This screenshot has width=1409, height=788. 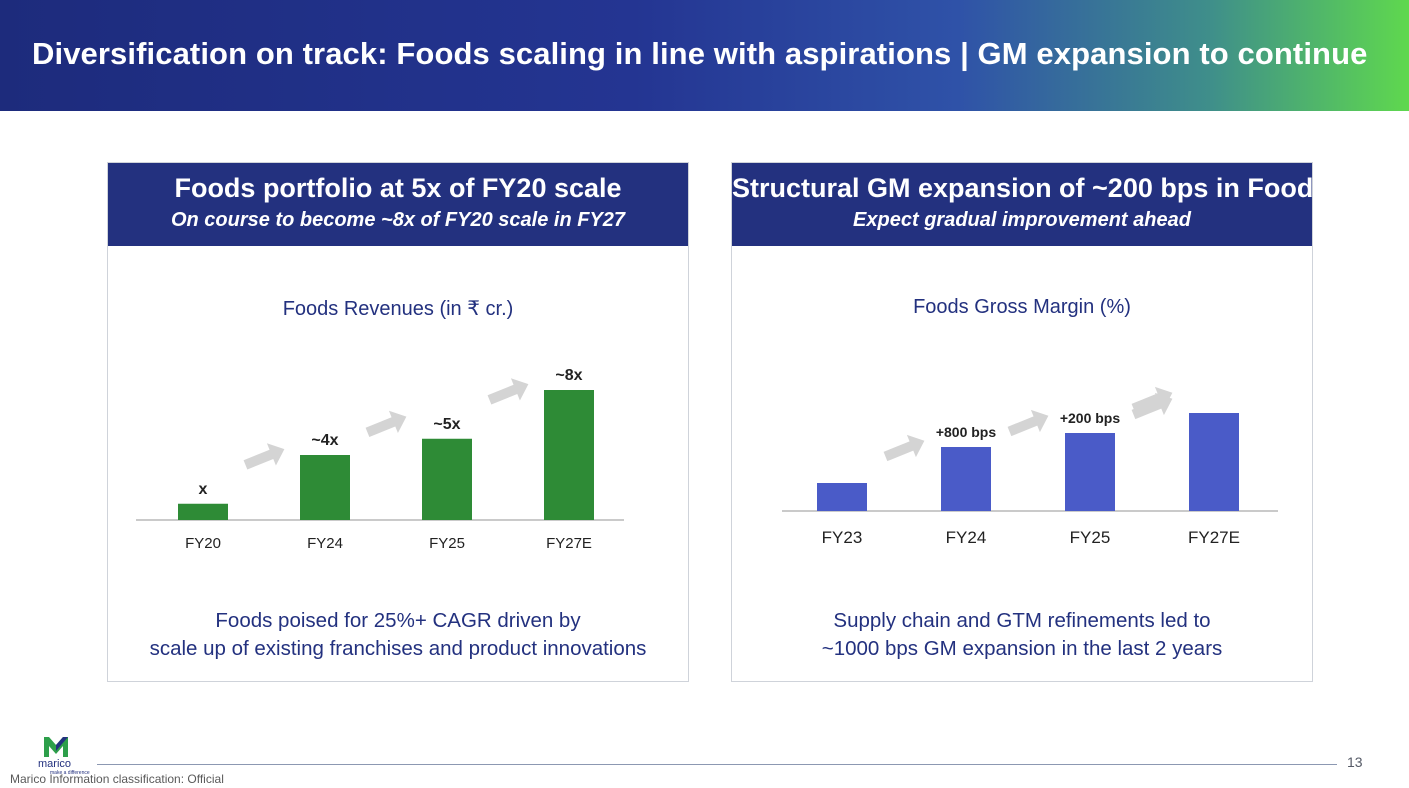 What do you see at coordinates (380, 459) in the screenshot?
I see `foods-revenue-chart: FY20 x FY24 ~4x FY25 ~5x FY27E ~8x` at bounding box center [380, 459].